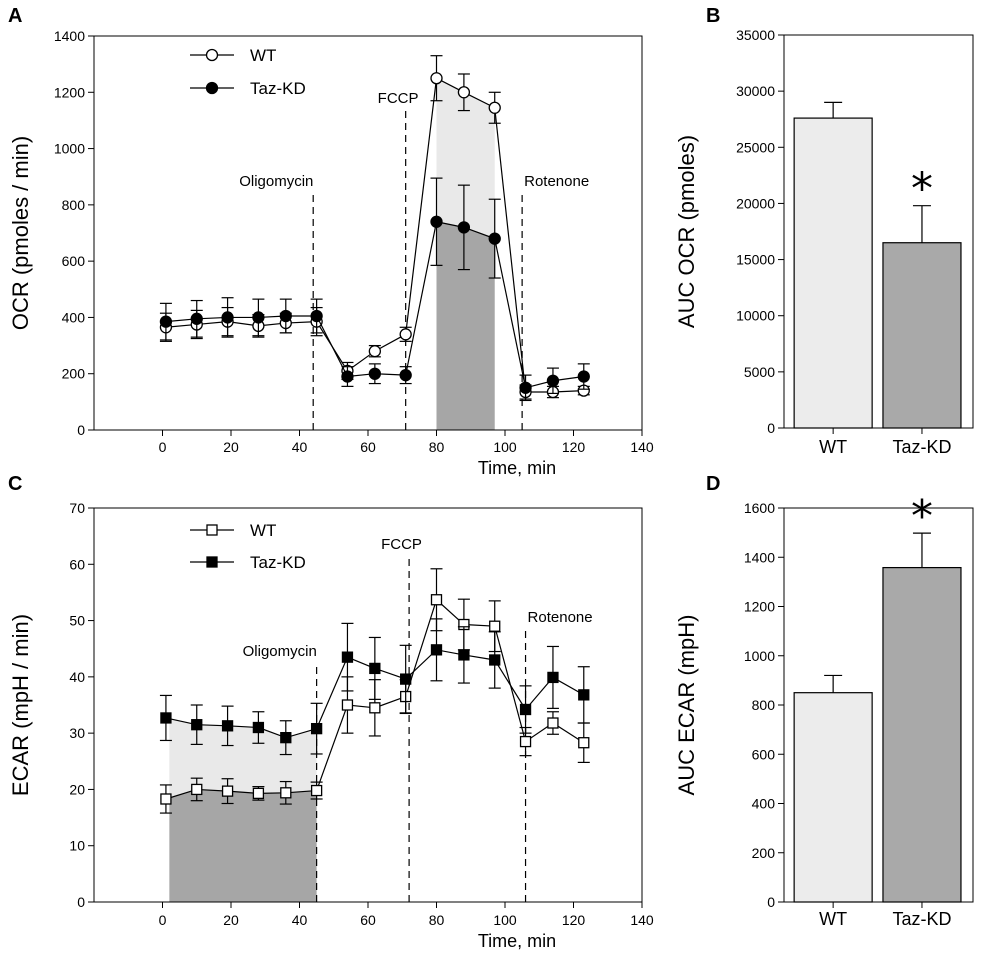 The image size is (992, 963). Describe the element at coordinates (755, 316) in the screenshot. I see `y-tick-label: 10000` at that location.